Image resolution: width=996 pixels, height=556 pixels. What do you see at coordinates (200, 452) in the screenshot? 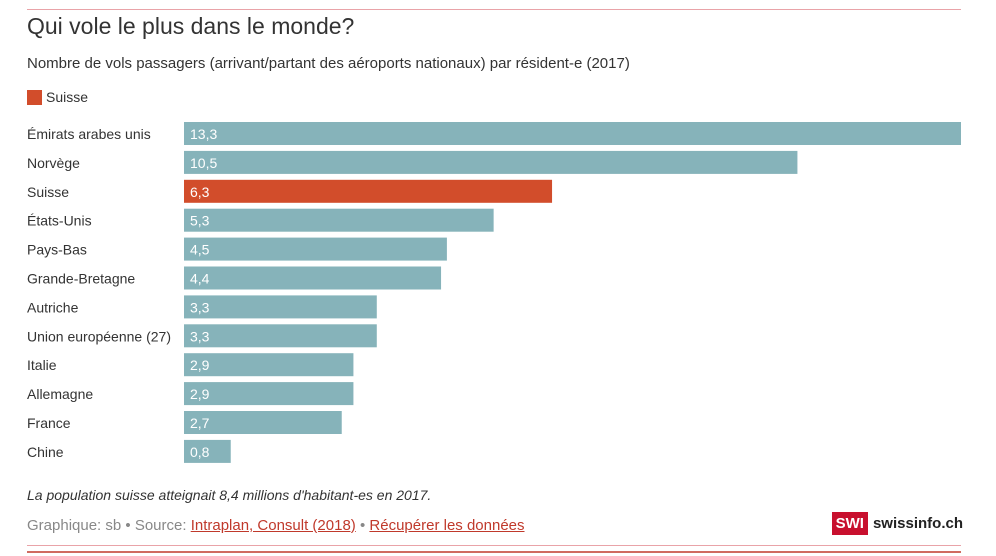
I see `value-label: 0,8` at bounding box center [200, 452].